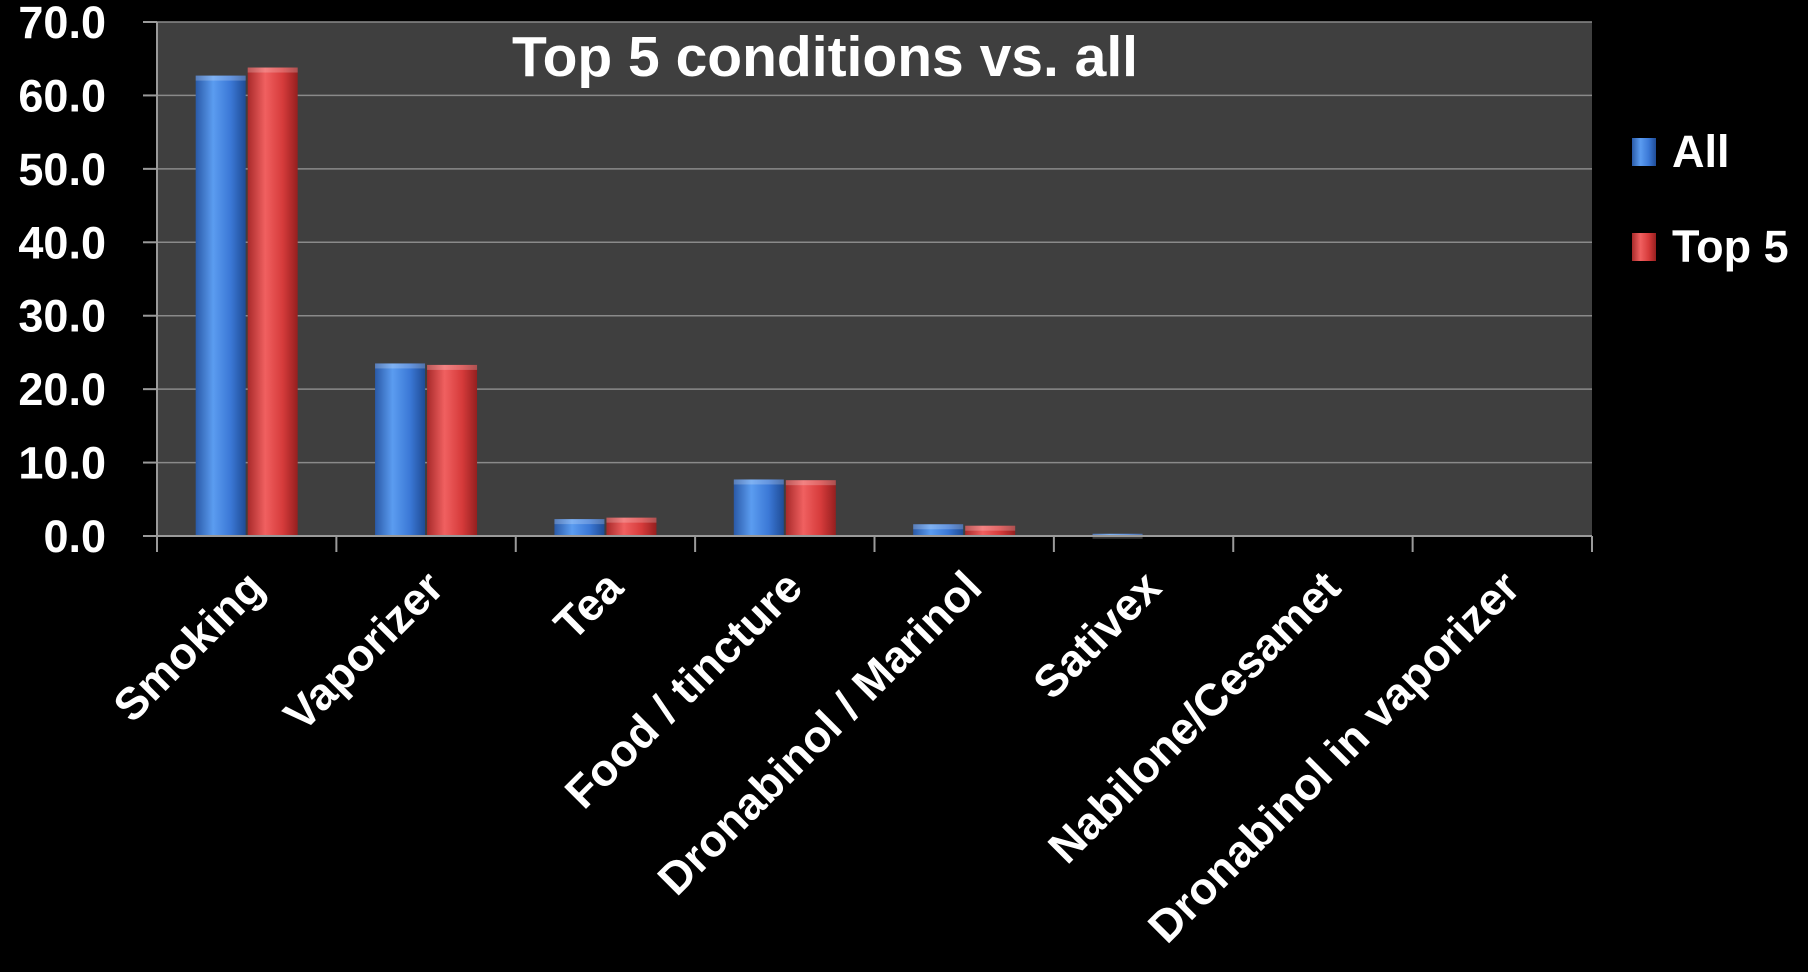 Image resolution: width=1808 pixels, height=972 pixels. I want to click on x-tick-label: Nabilone/Cesamet, so click(1194, 717).